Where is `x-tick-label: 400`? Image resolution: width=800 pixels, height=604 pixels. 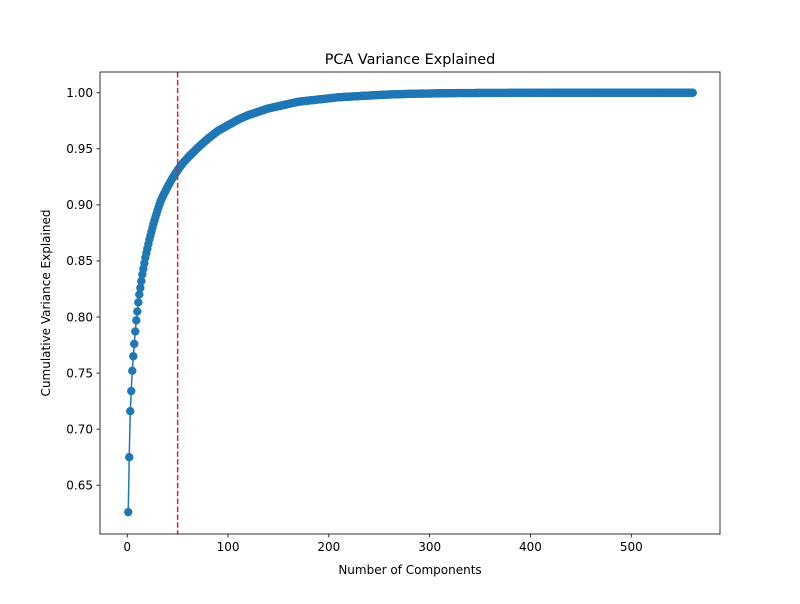
x-tick-label: 400 is located at coordinates (530, 547).